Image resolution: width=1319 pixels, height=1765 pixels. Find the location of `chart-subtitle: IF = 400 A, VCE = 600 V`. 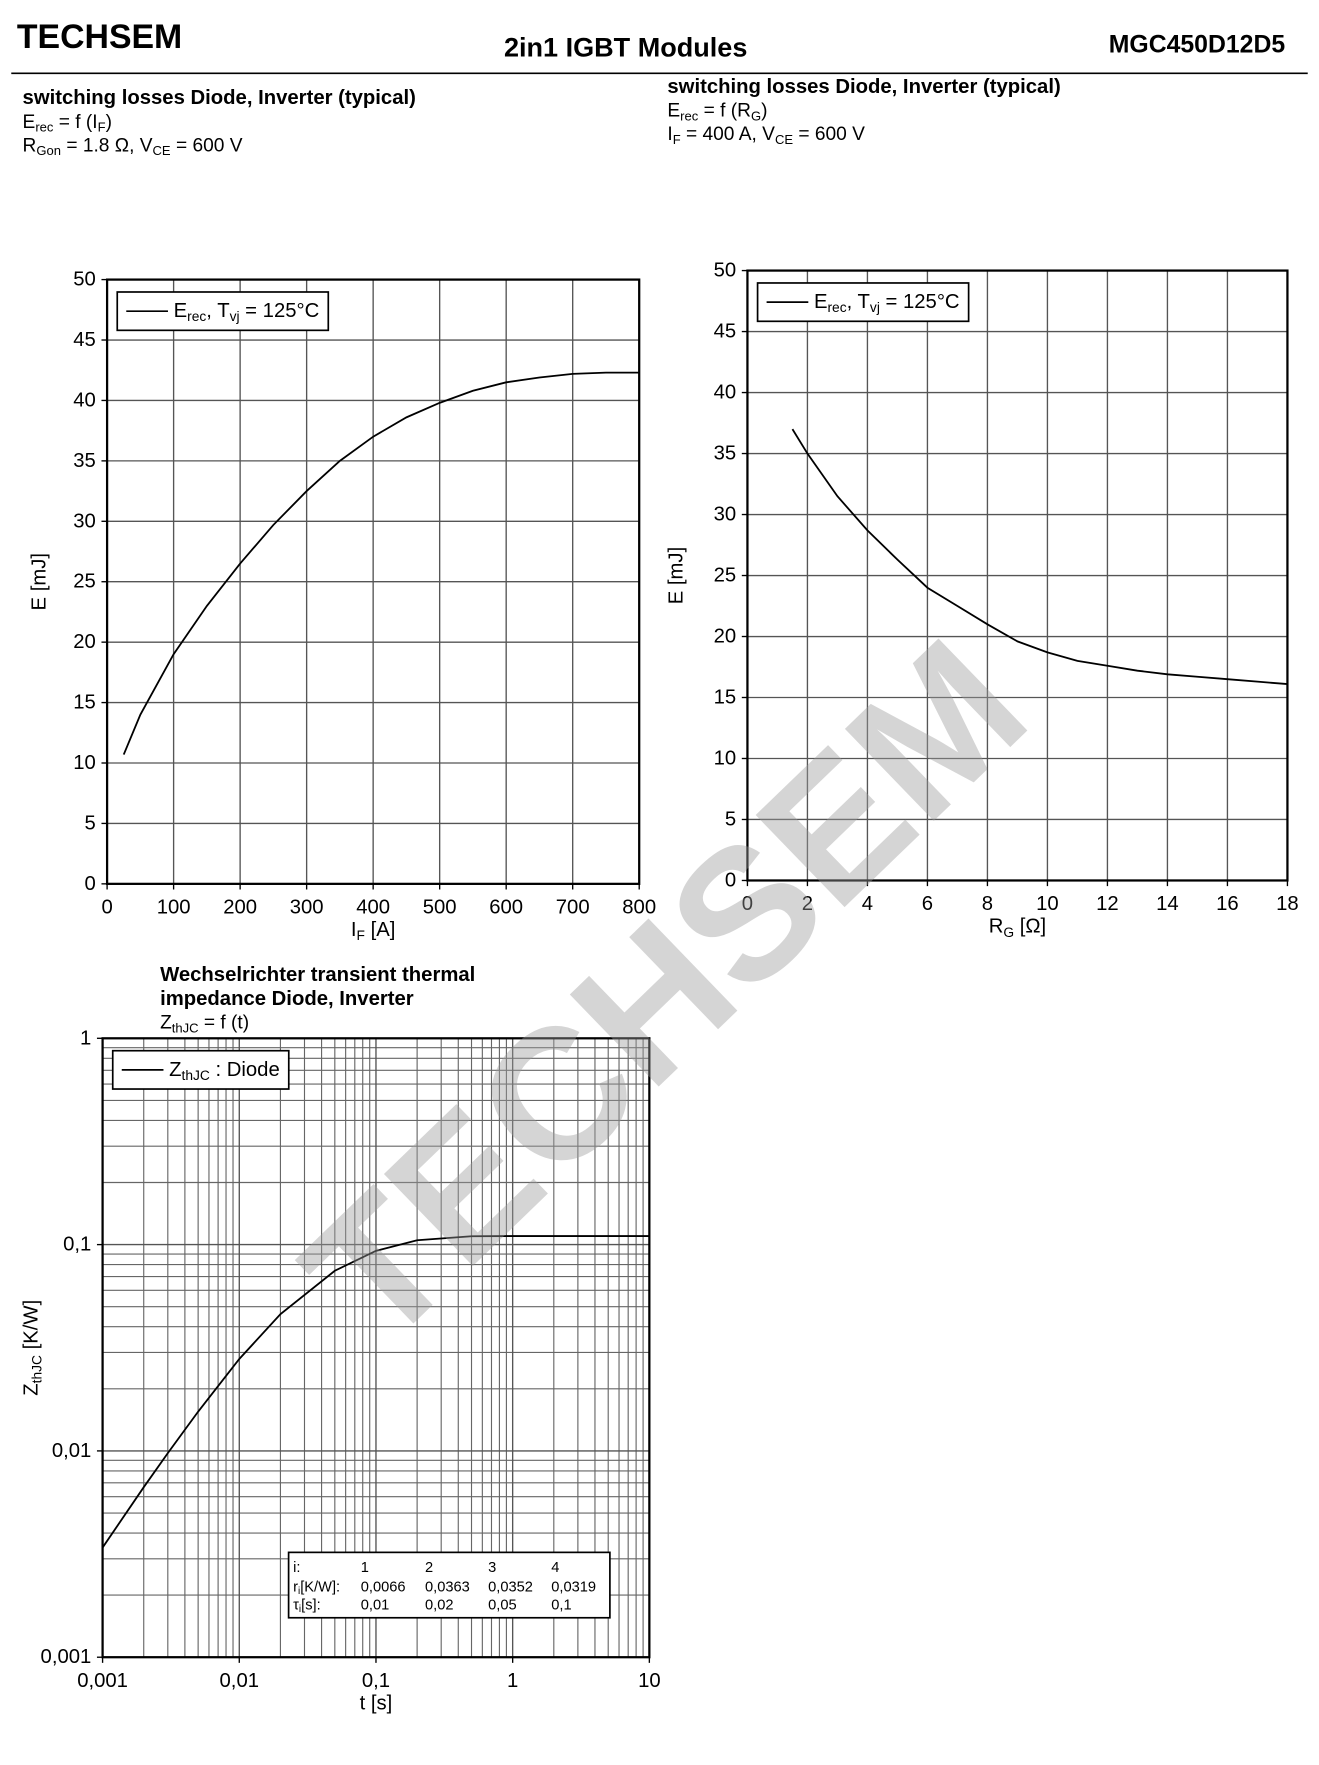

chart-subtitle: IF = 400 A, VCE = 600 V is located at coordinates (766, 135).